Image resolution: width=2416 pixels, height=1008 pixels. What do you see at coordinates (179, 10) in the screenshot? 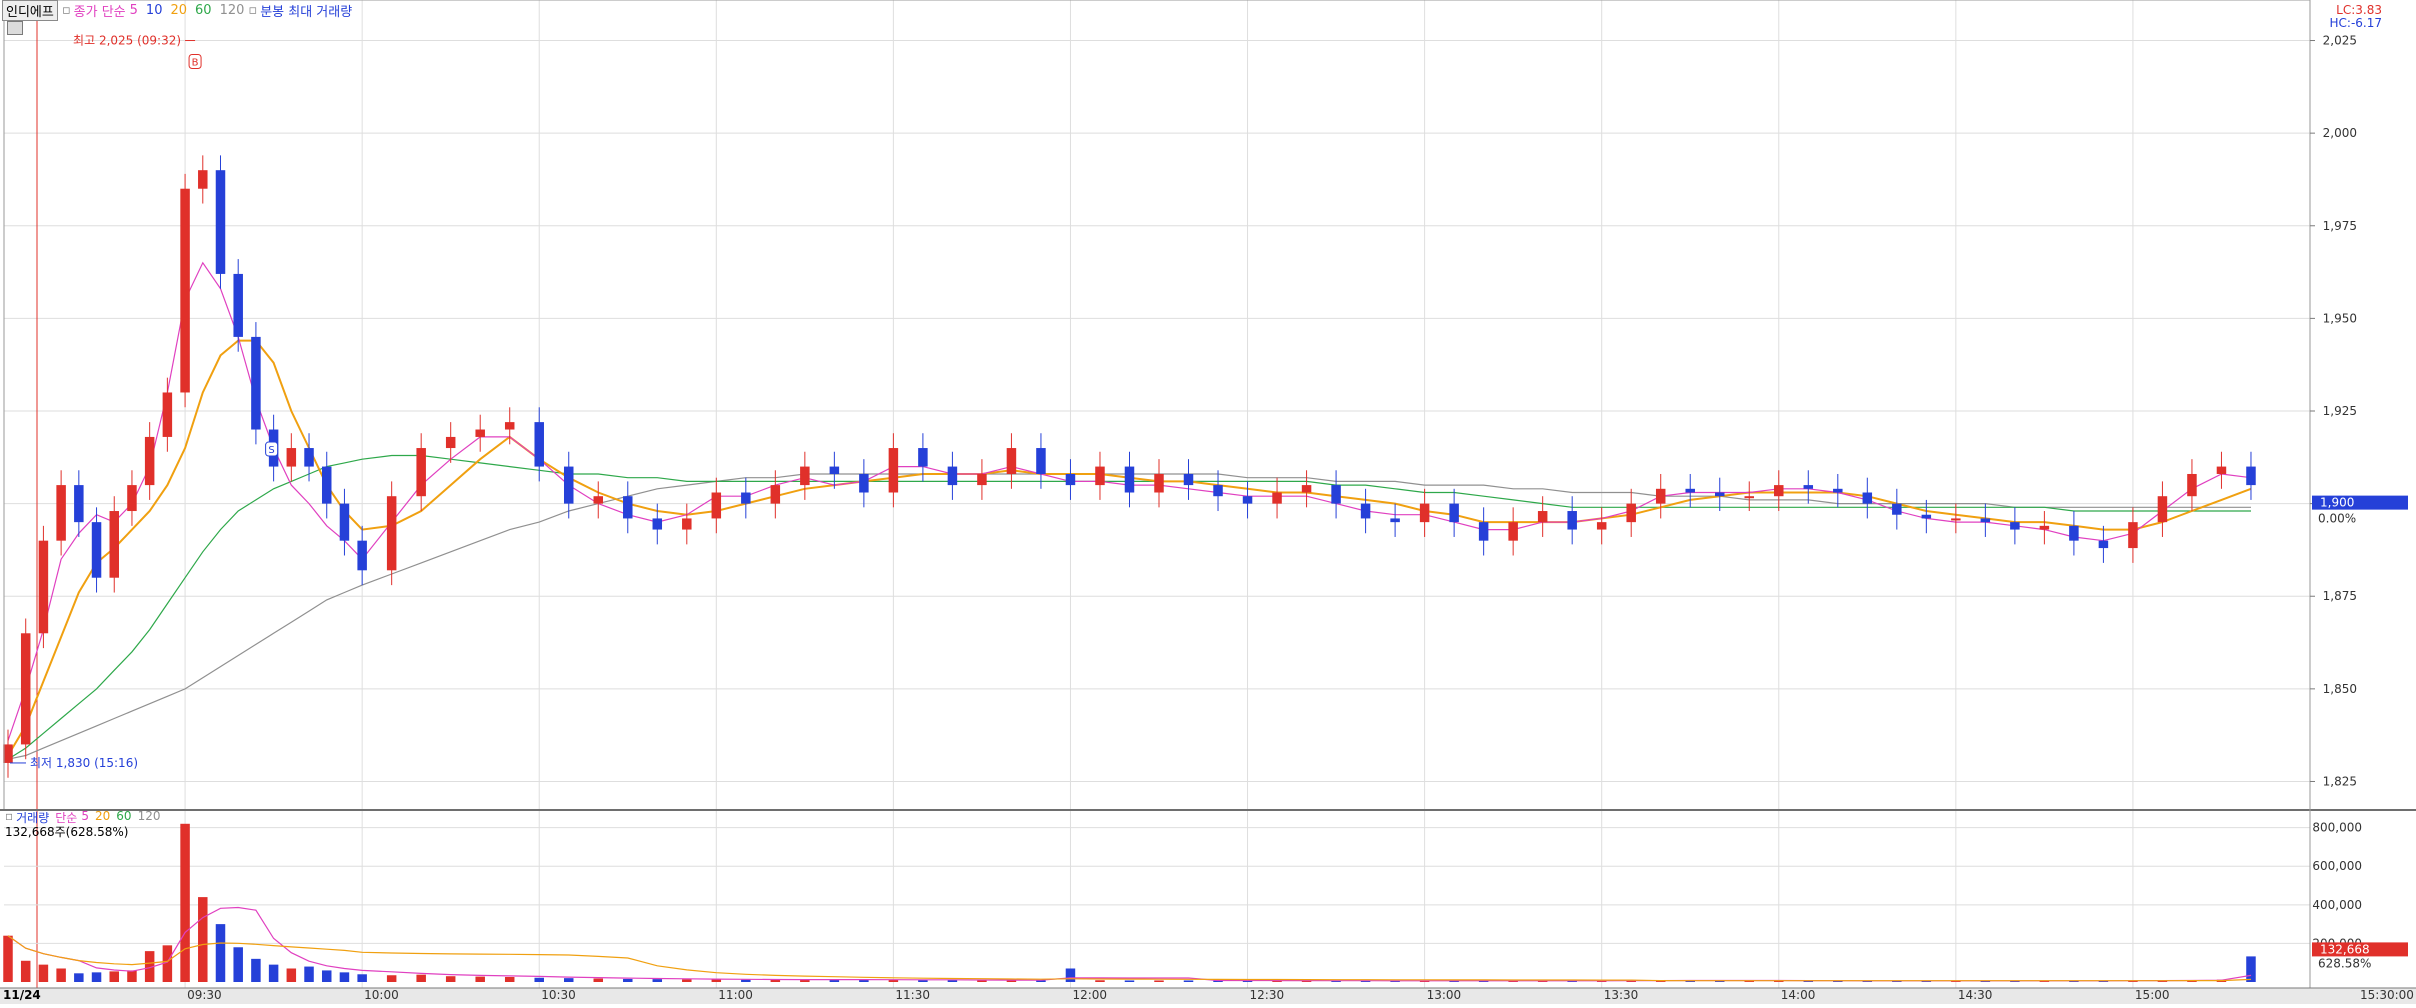
I see `legend-period-20: 20` at bounding box center [179, 10].